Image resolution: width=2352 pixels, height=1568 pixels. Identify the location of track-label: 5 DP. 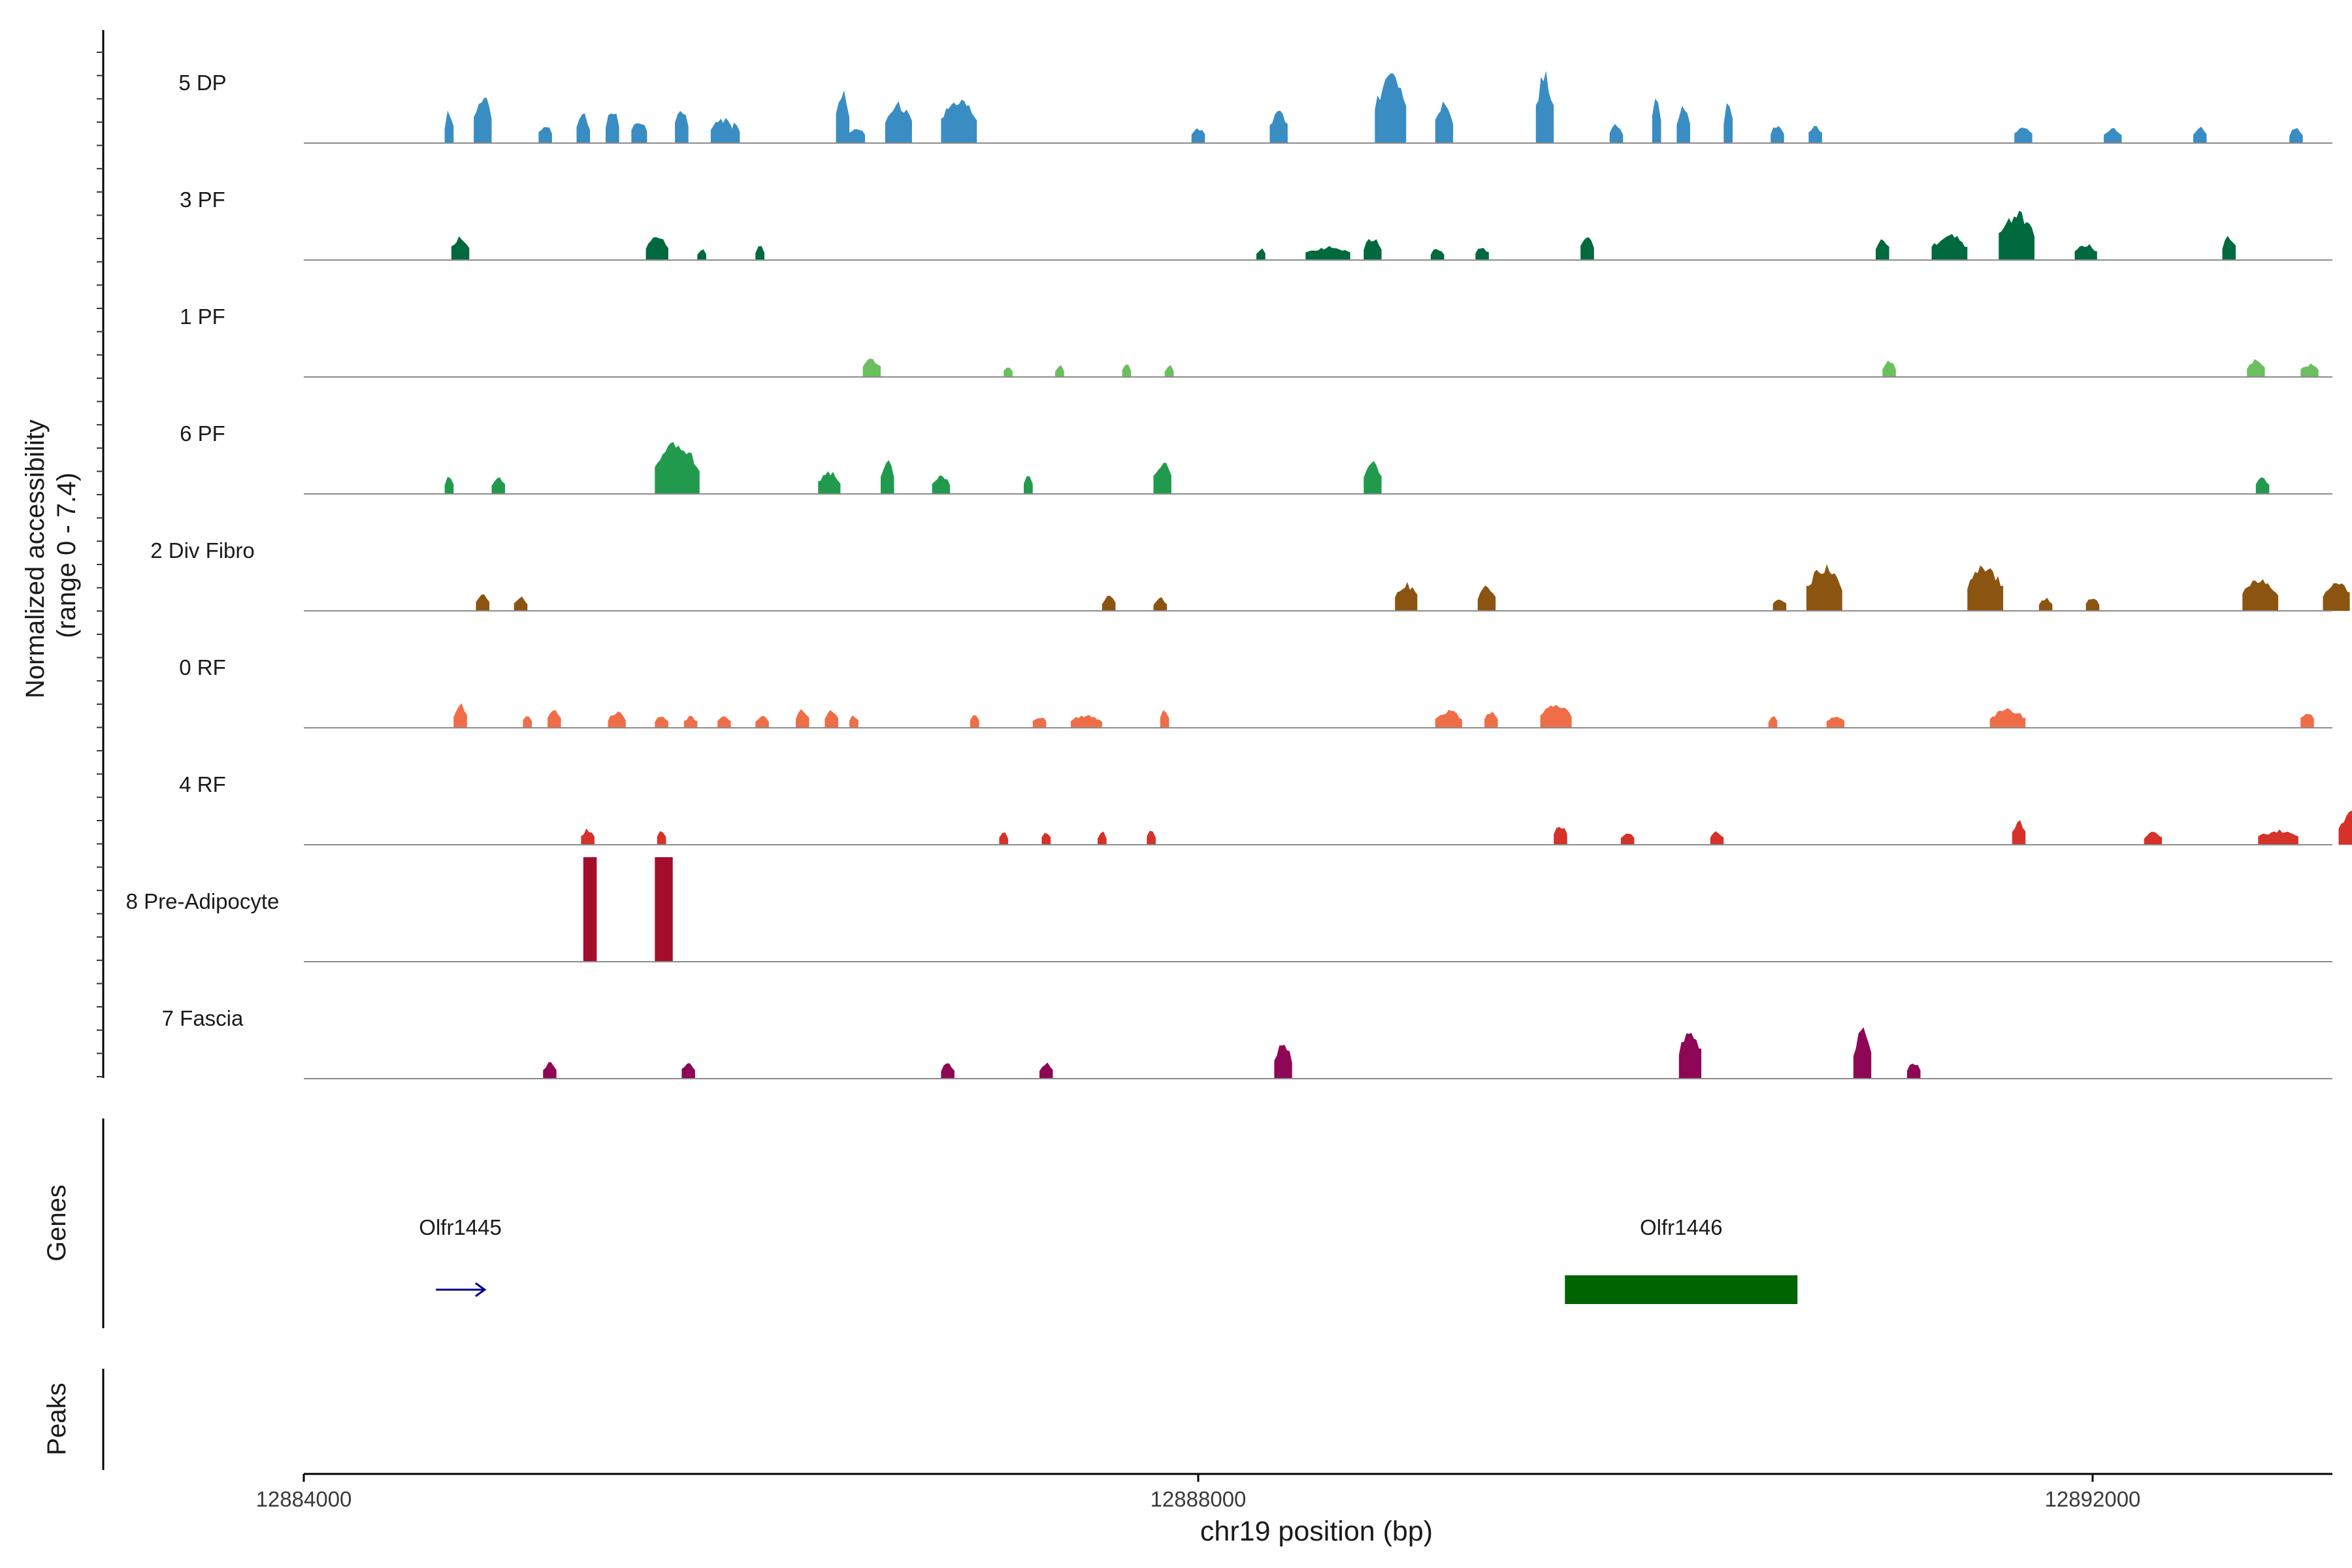
(202, 83).